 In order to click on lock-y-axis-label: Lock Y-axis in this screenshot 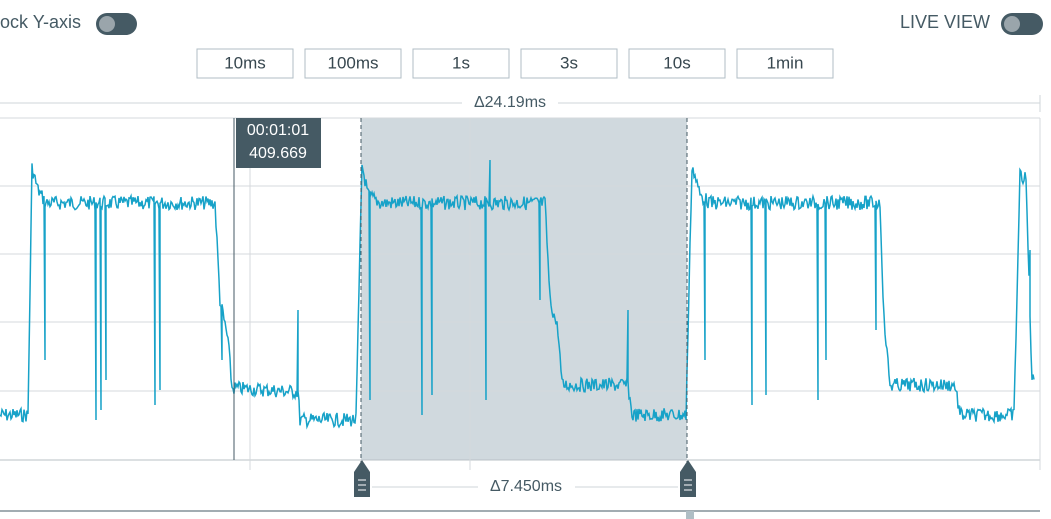, I will do `click(40, 22)`.